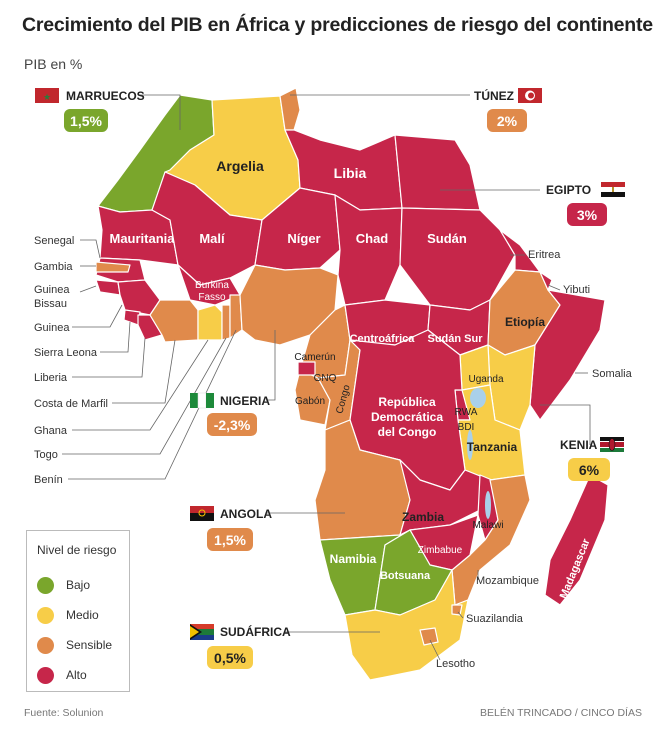 The height and width of the screenshot is (732, 664). Describe the element at coordinates (407, 432) in the screenshot. I see `label-rdc-3: del Congo` at that location.